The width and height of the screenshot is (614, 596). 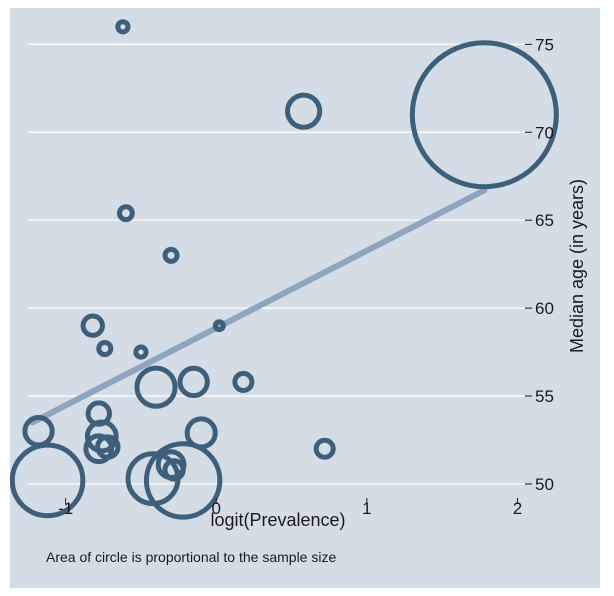 I want to click on y-tick-label: 70, so click(x=544, y=132).